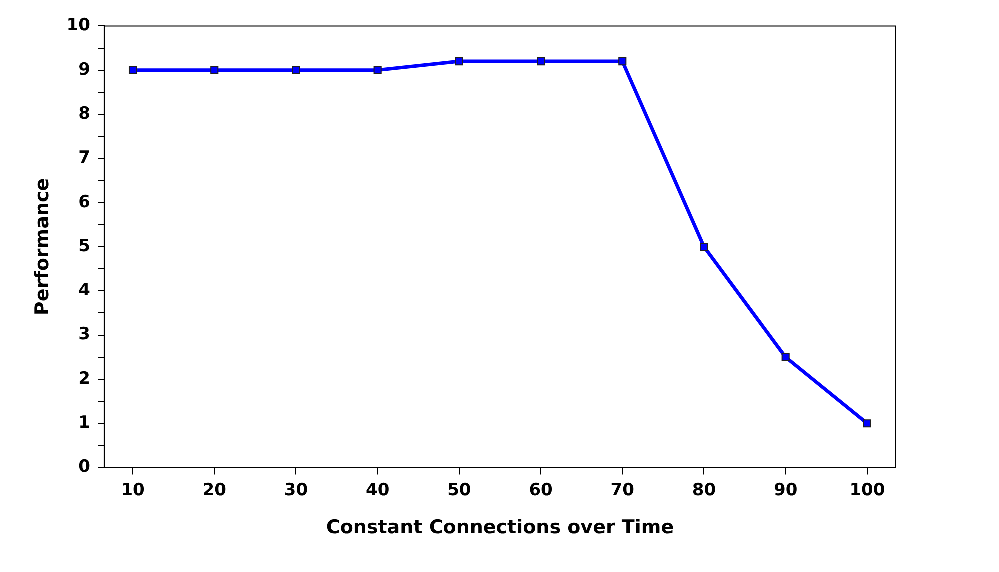  I want to click on x-tick-label: 50, so click(460, 490).